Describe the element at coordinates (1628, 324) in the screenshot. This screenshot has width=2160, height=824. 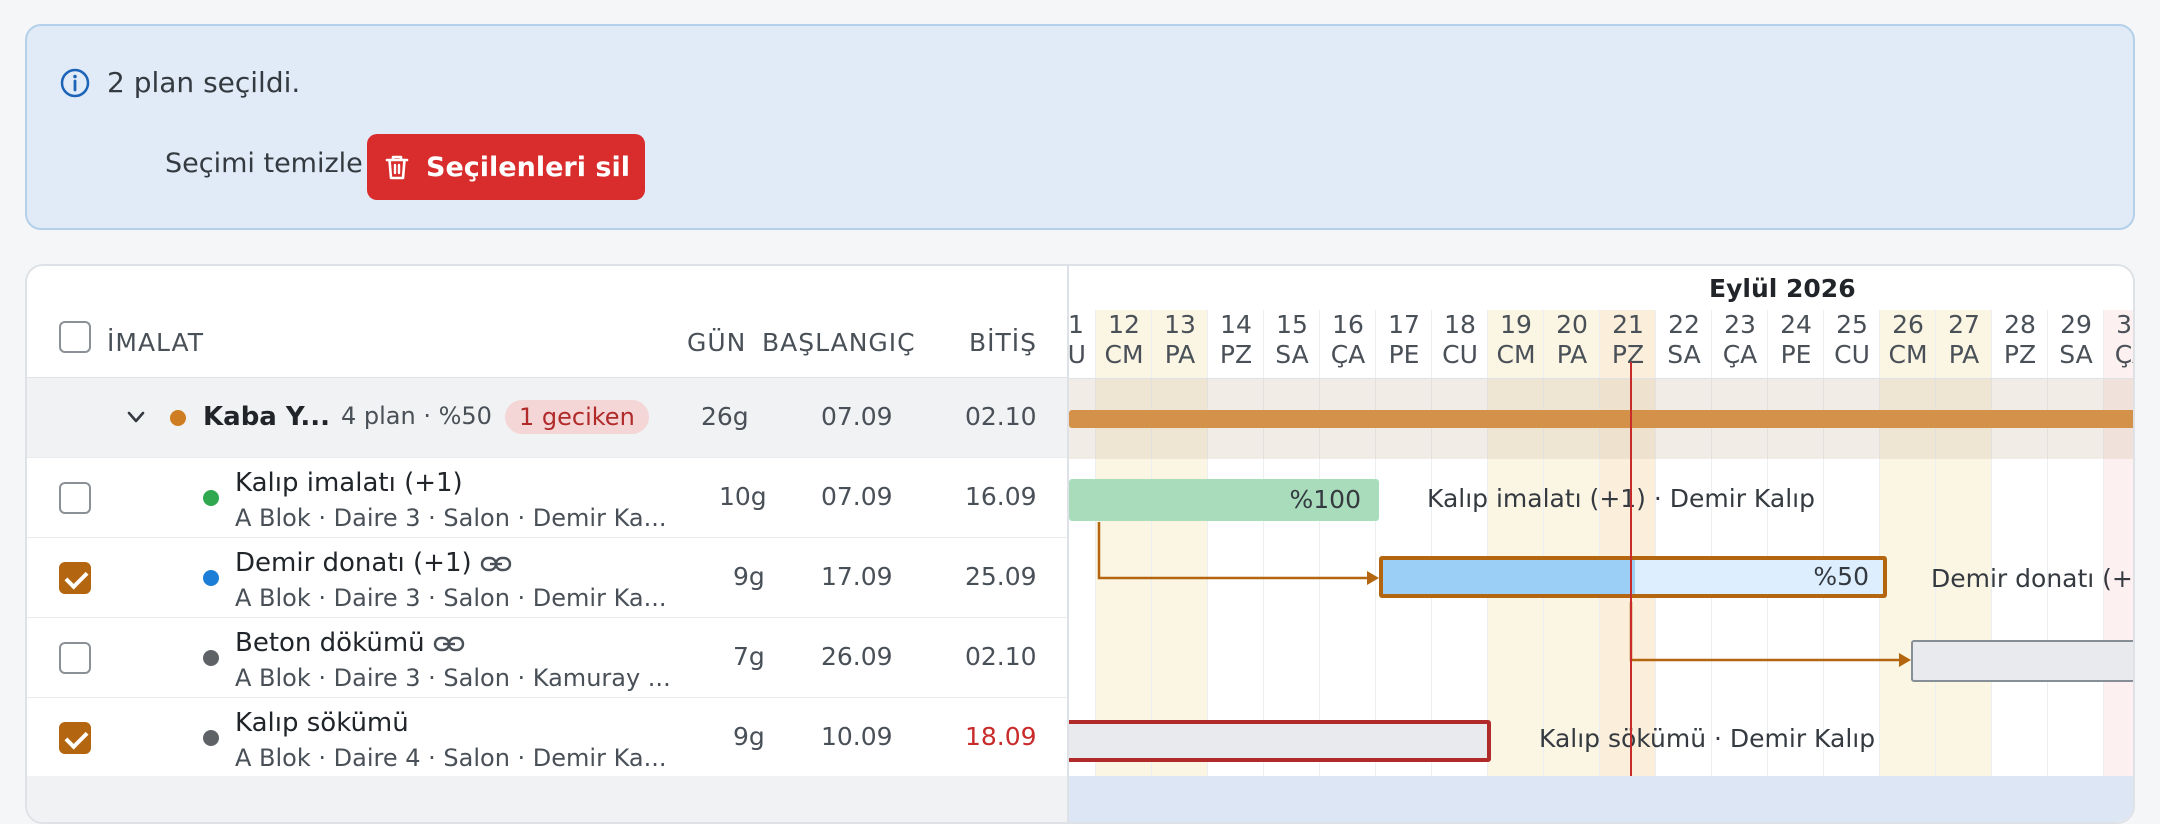
I see `day-number: 21` at that location.